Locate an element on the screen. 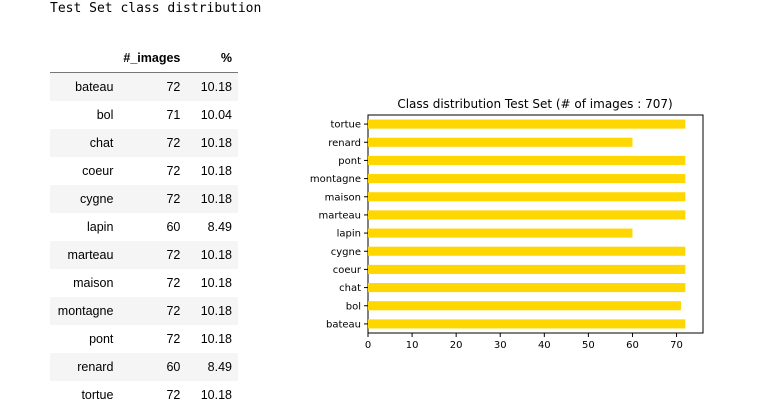 This screenshot has width=757, height=409. row-label: chat is located at coordinates (101, 142).